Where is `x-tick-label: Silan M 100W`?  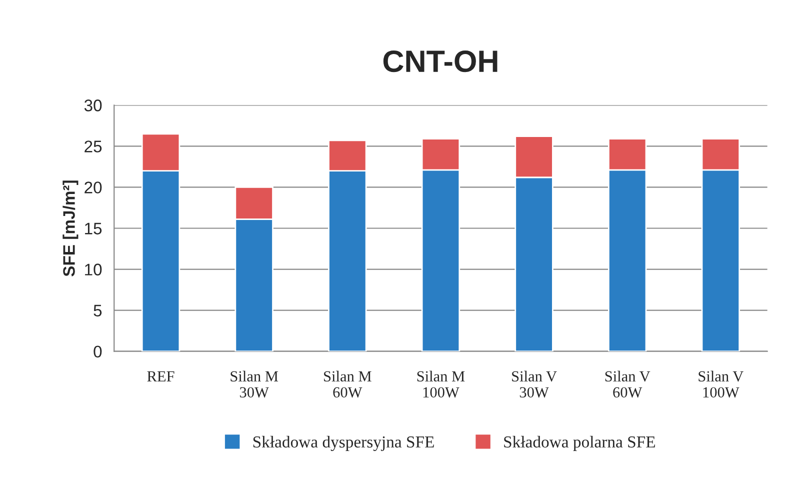 x-tick-label: Silan M 100W is located at coordinates (441, 384).